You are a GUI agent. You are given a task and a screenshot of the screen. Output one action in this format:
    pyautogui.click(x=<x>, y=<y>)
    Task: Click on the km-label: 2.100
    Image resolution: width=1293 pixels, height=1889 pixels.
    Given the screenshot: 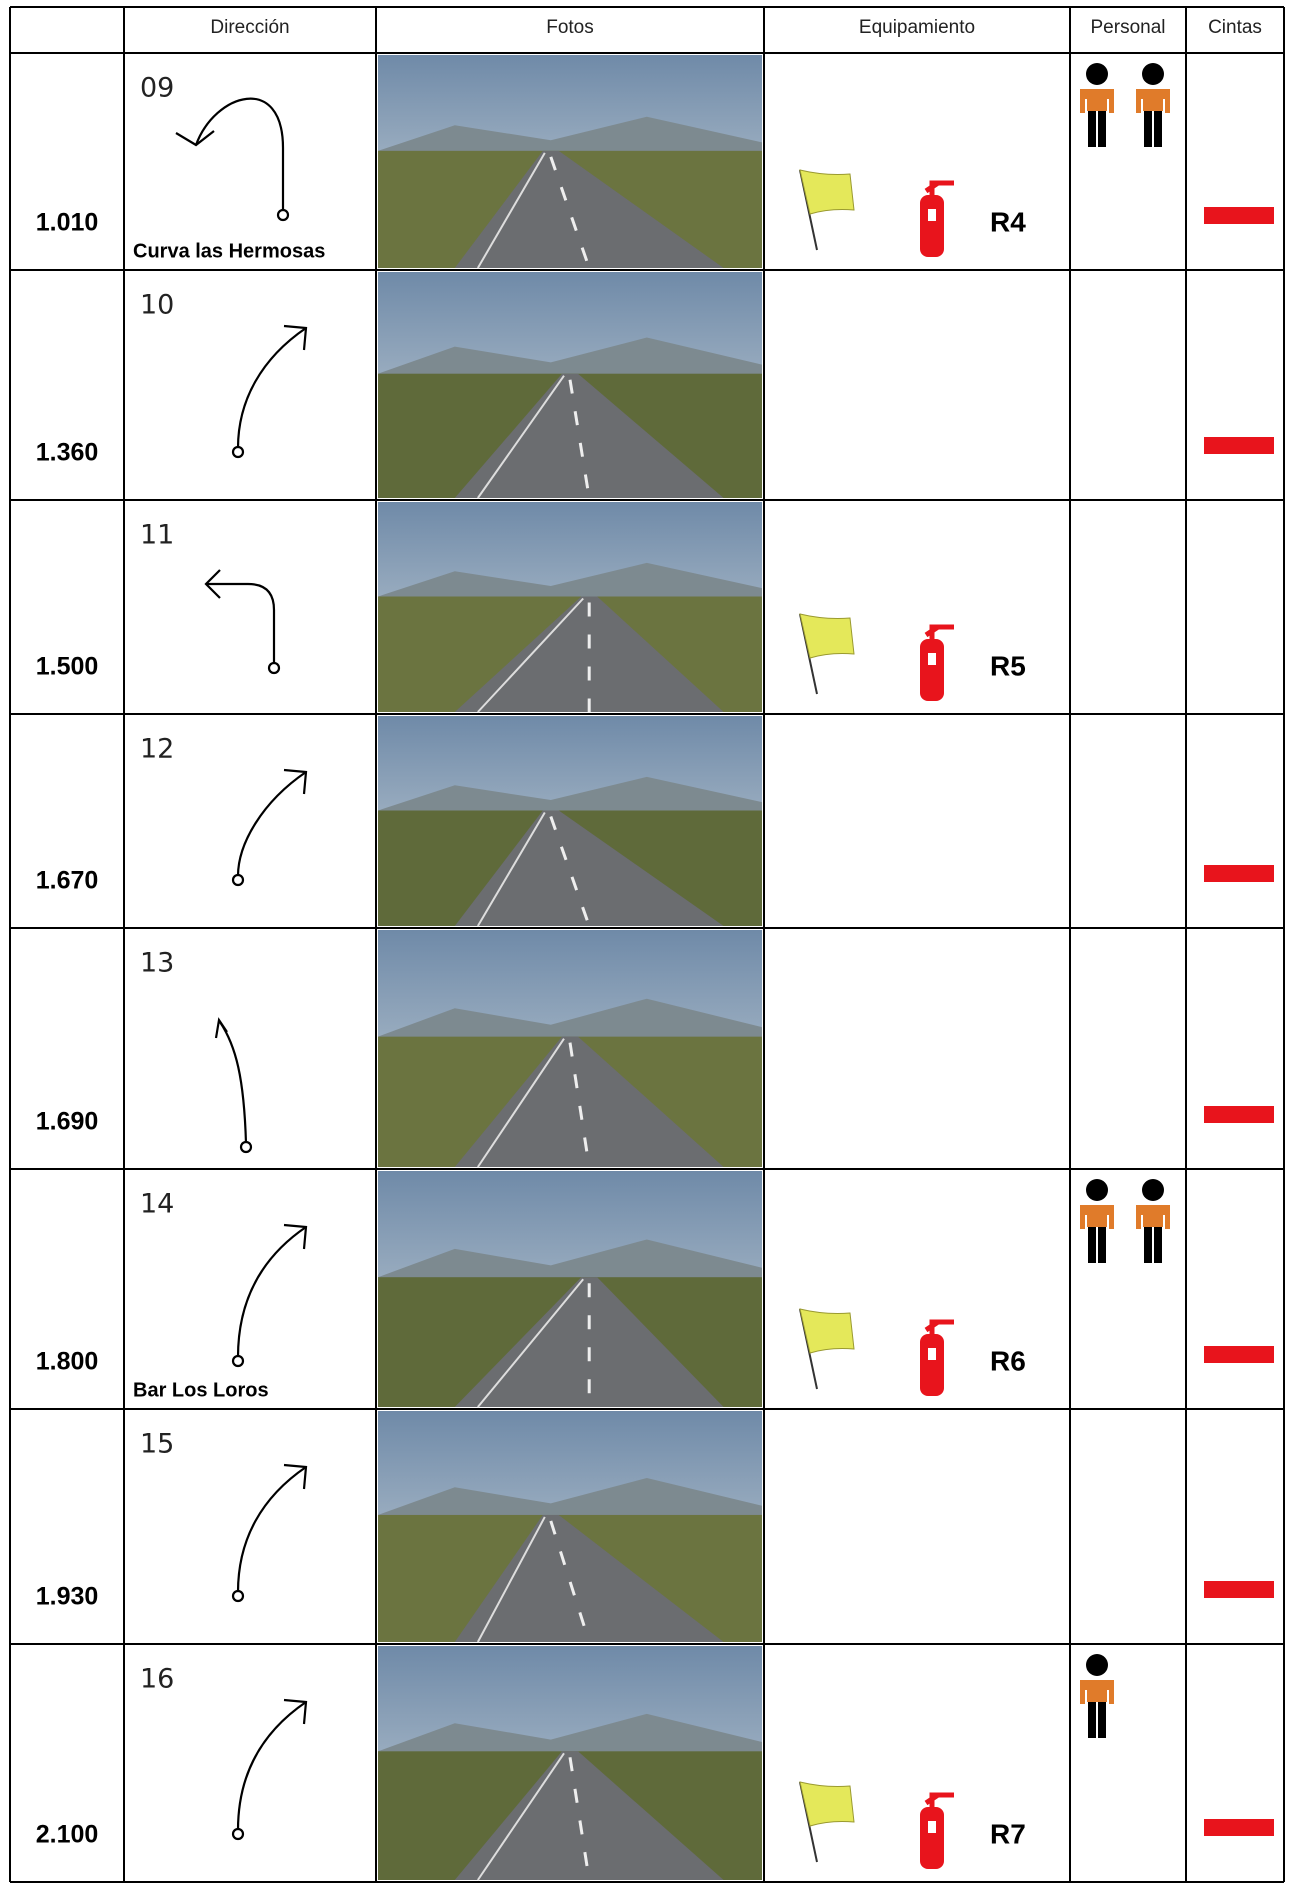 What is the action you would take?
    pyautogui.click(x=67, y=1835)
    